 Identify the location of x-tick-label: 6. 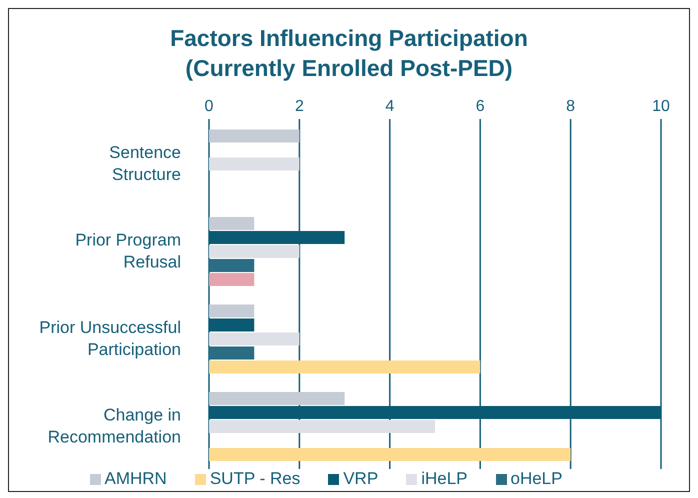
(480, 106).